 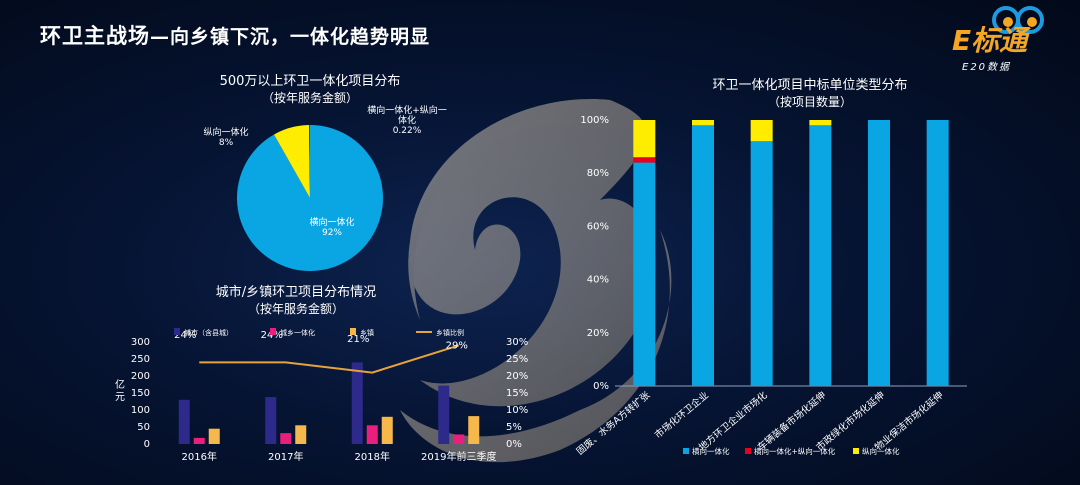 I want to click on y-axis-label: 元, so click(x=120, y=397).